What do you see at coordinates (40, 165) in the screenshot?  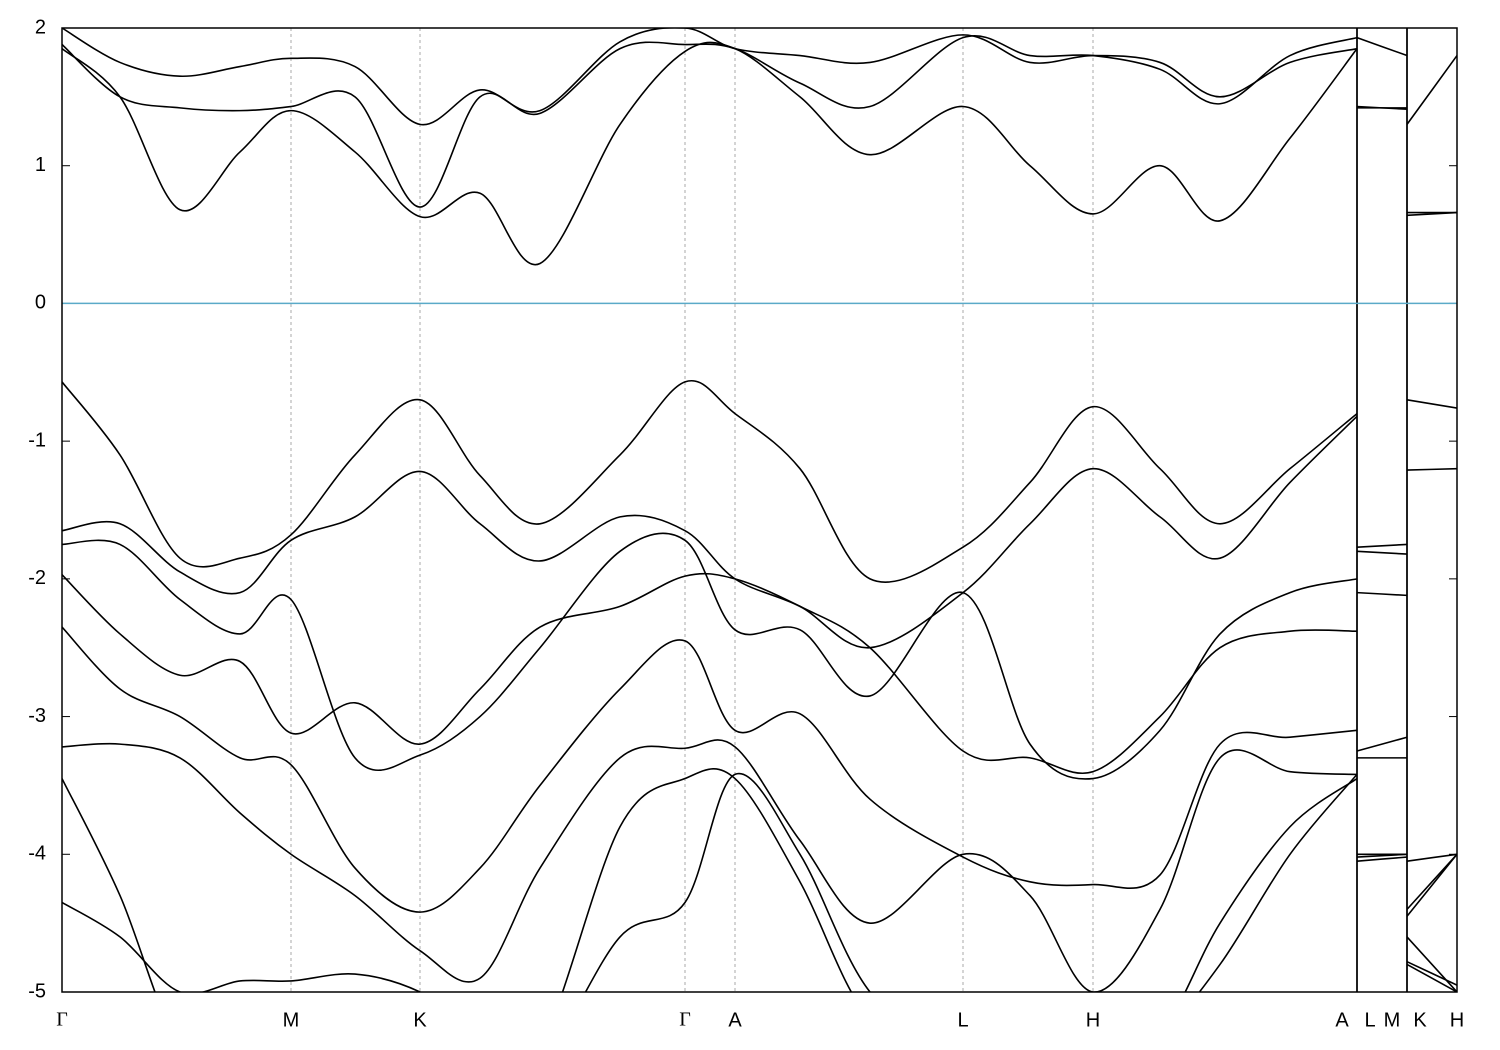 I see `y-tick-label: 1` at bounding box center [40, 165].